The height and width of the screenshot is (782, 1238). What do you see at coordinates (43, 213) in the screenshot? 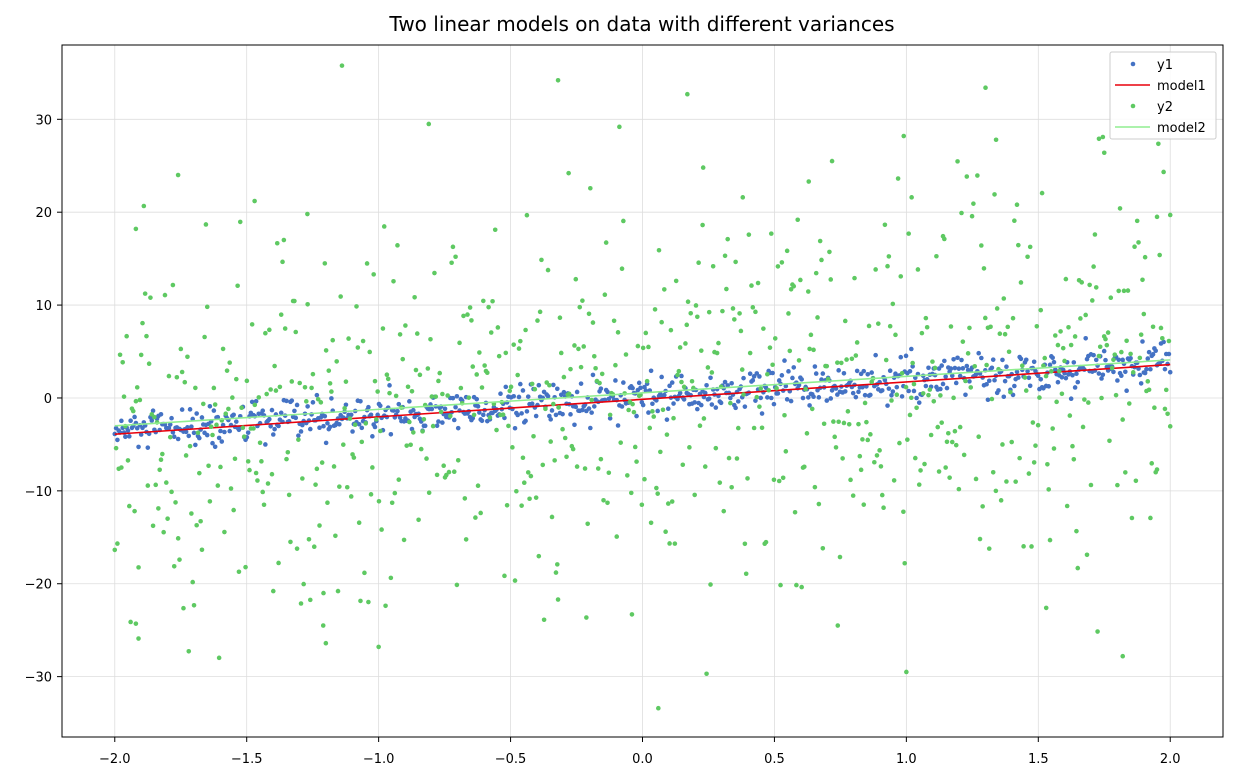
I see `y-tick-label: 20` at bounding box center [43, 213].